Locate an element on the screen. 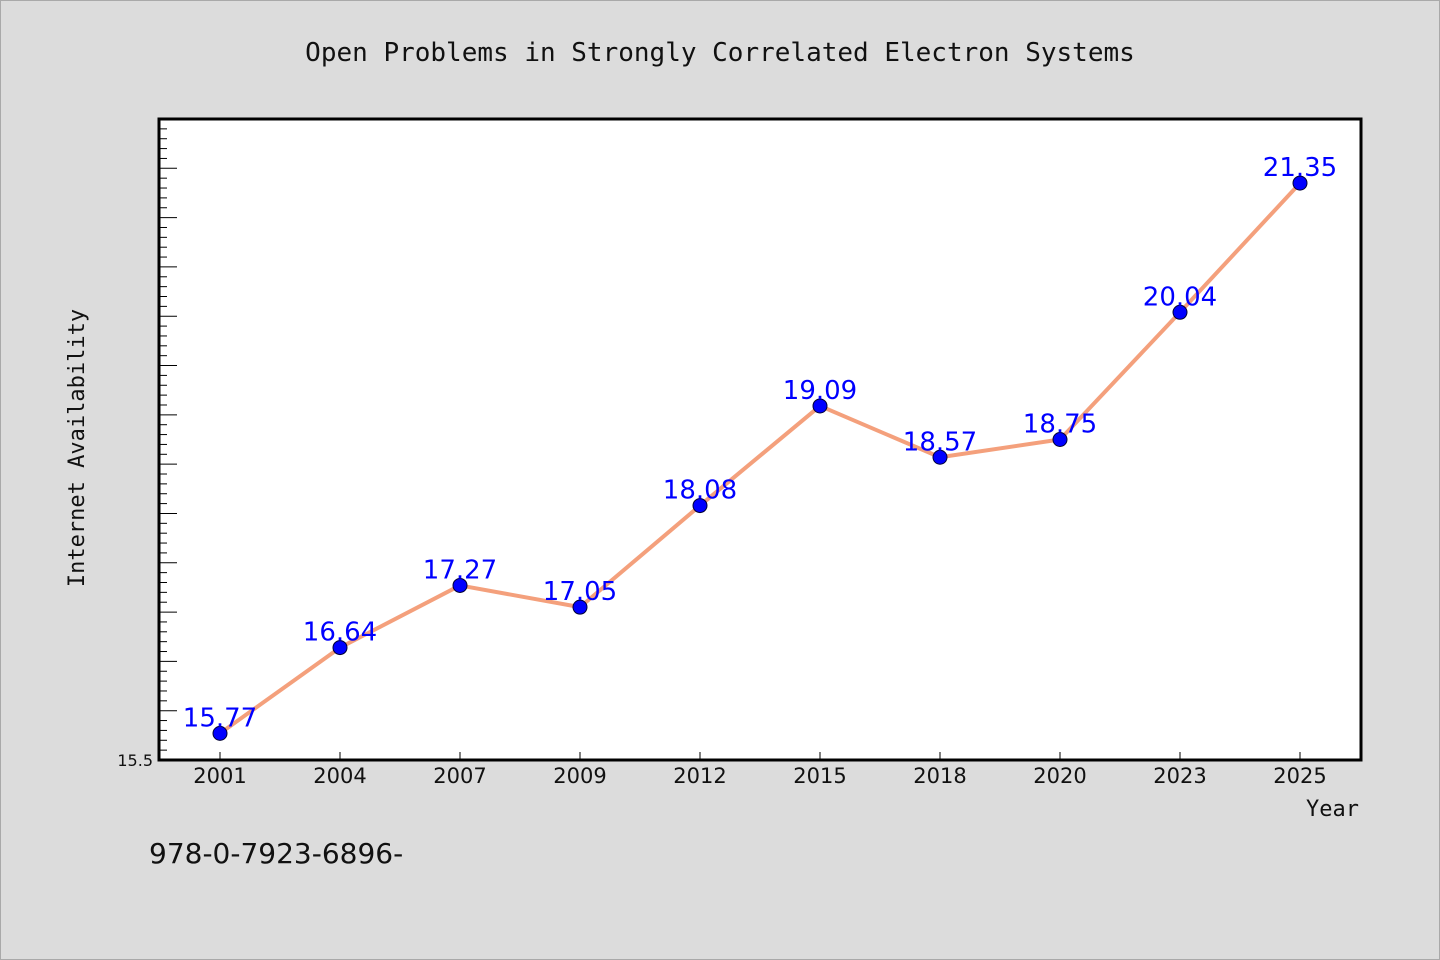  x-axis-label: Year is located at coordinates (1332, 809).